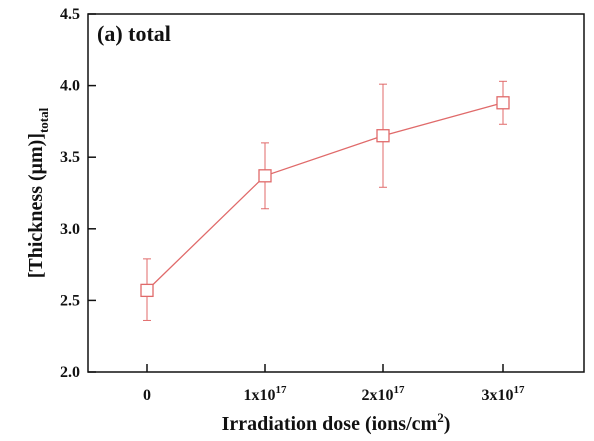 The height and width of the screenshot is (441, 594). I want to click on x-tick-base: 3x10, so click(498, 395).